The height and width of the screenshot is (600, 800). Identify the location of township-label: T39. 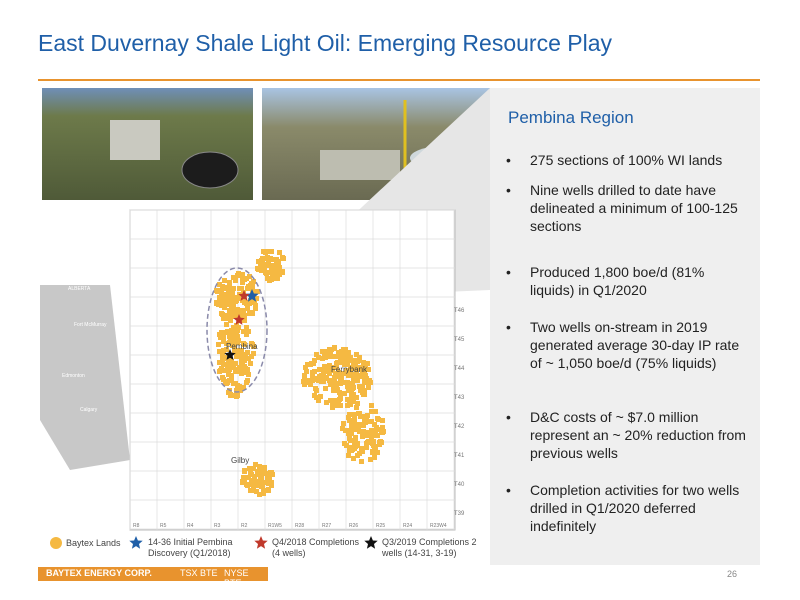
(459, 514).